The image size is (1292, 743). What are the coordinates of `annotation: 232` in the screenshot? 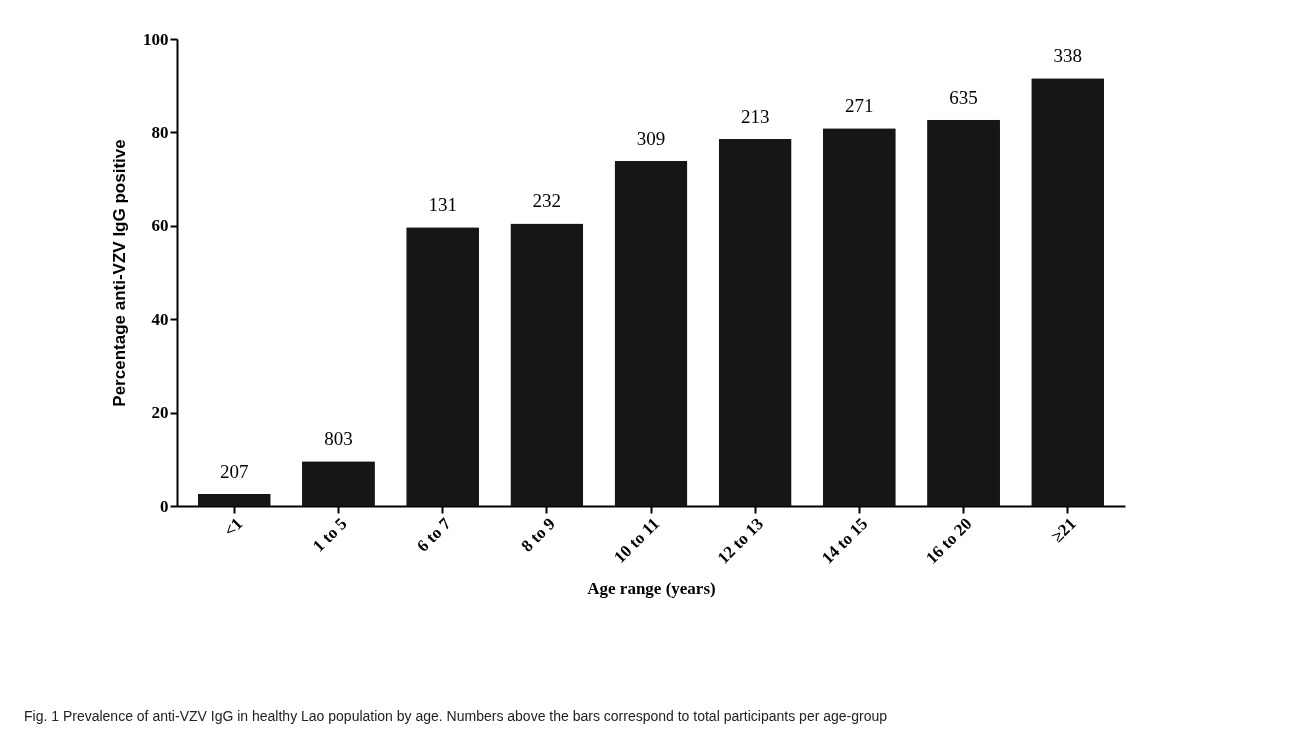 It's located at (547, 201).